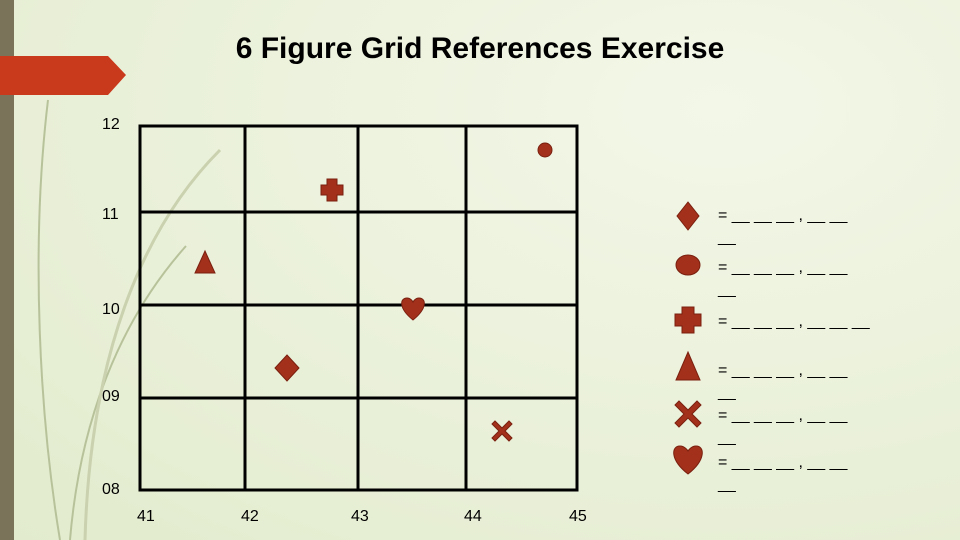 Image resolution: width=960 pixels, height=540 pixels. What do you see at coordinates (688, 265) in the screenshot?
I see `legend-circle` at bounding box center [688, 265].